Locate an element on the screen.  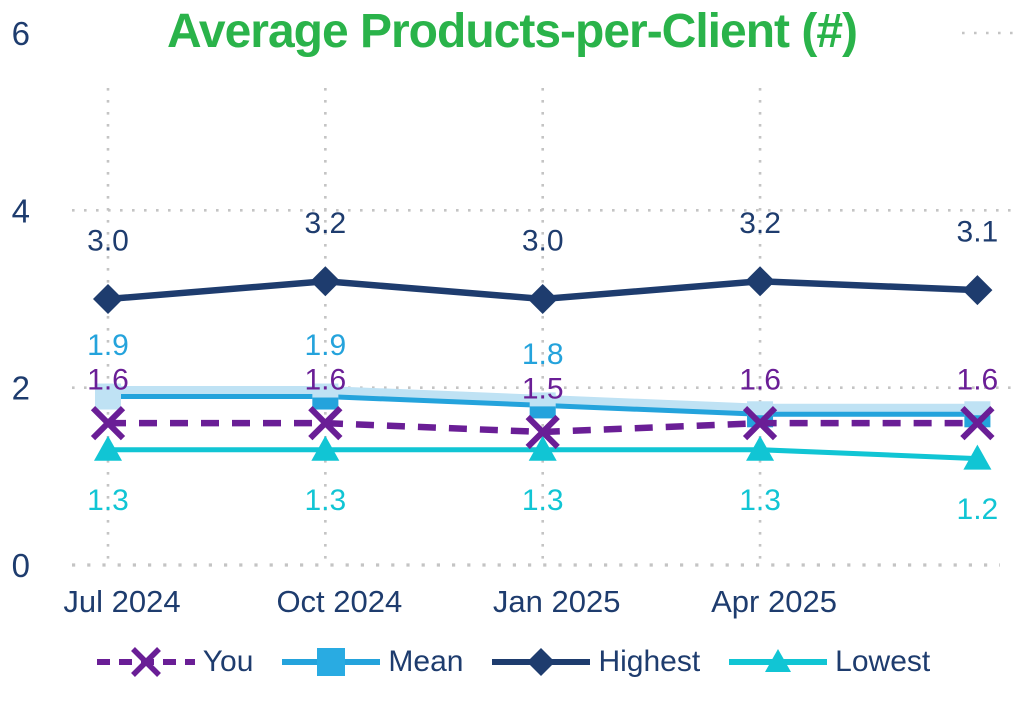
legend-label-mean: Mean is located at coordinates (426, 661).